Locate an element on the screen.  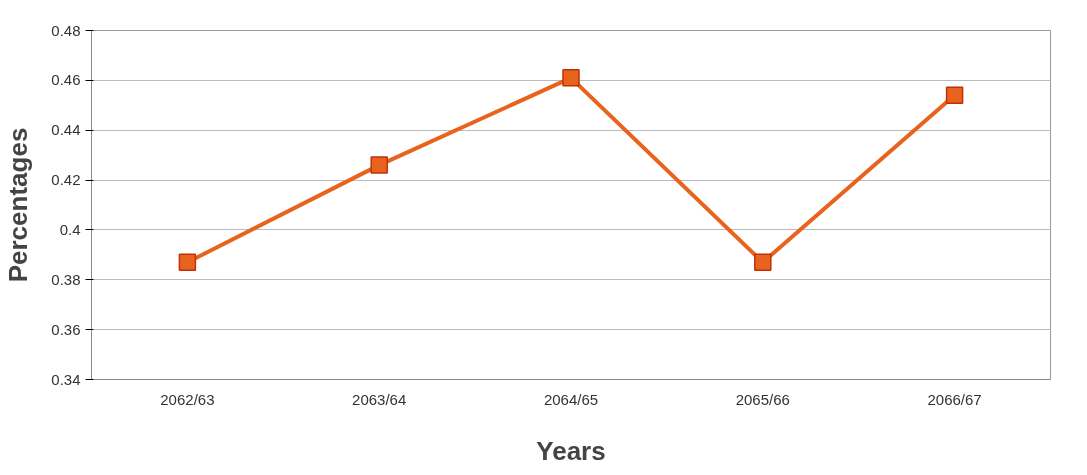
y-tick-label: 0.42 is located at coordinates (66, 180).